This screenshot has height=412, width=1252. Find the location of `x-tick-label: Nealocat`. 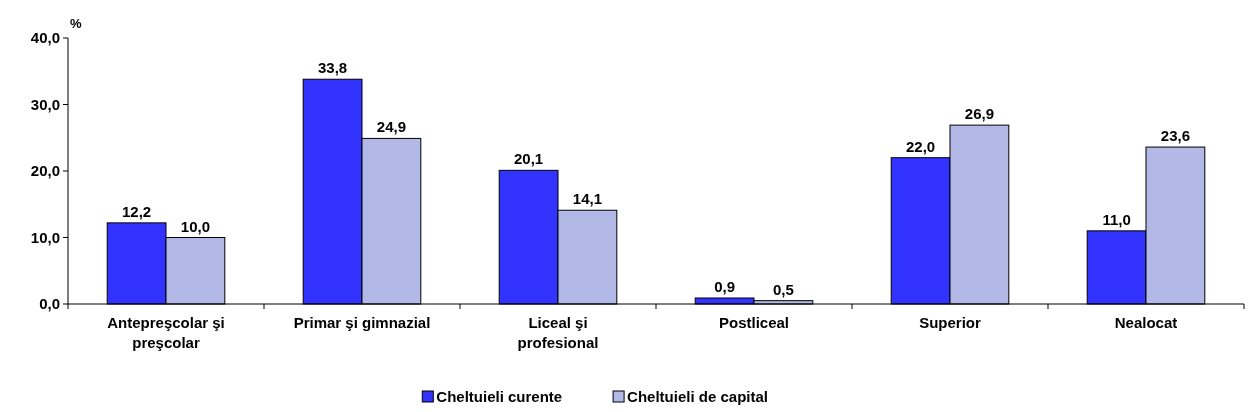

x-tick-label: Nealocat is located at coordinates (1146, 322).